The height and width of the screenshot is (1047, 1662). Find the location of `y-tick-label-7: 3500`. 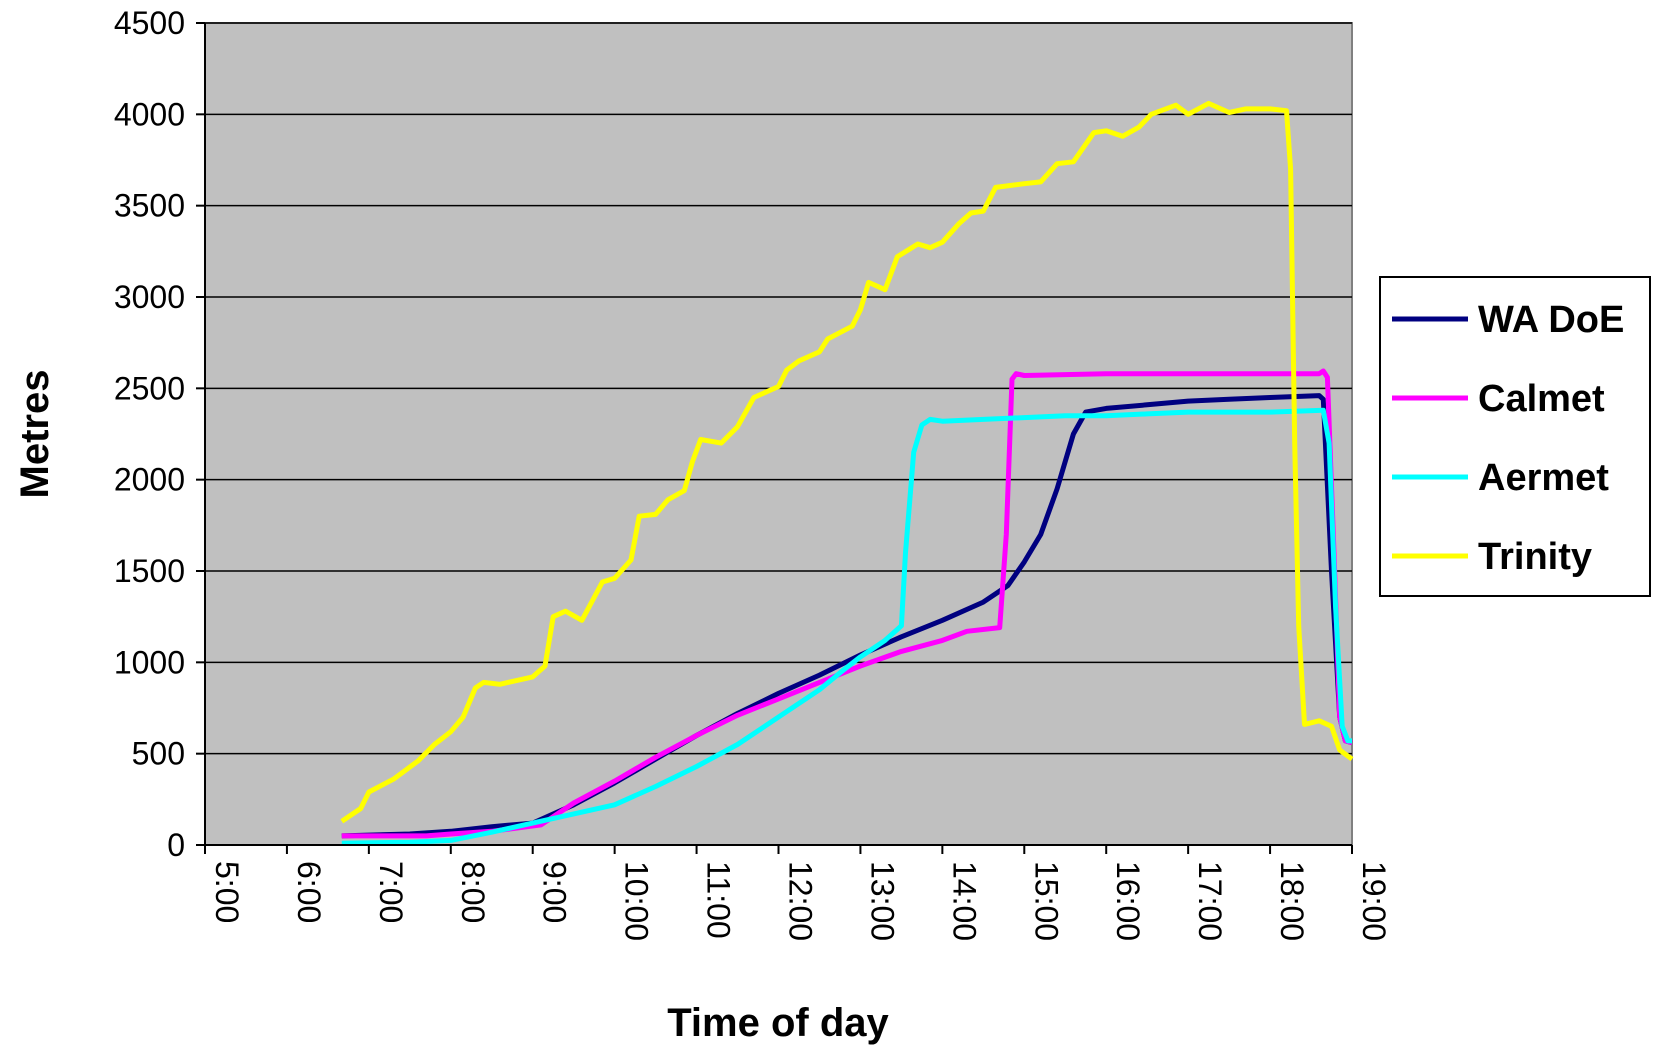

y-tick-label-7: 3500 is located at coordinates (149, 206).